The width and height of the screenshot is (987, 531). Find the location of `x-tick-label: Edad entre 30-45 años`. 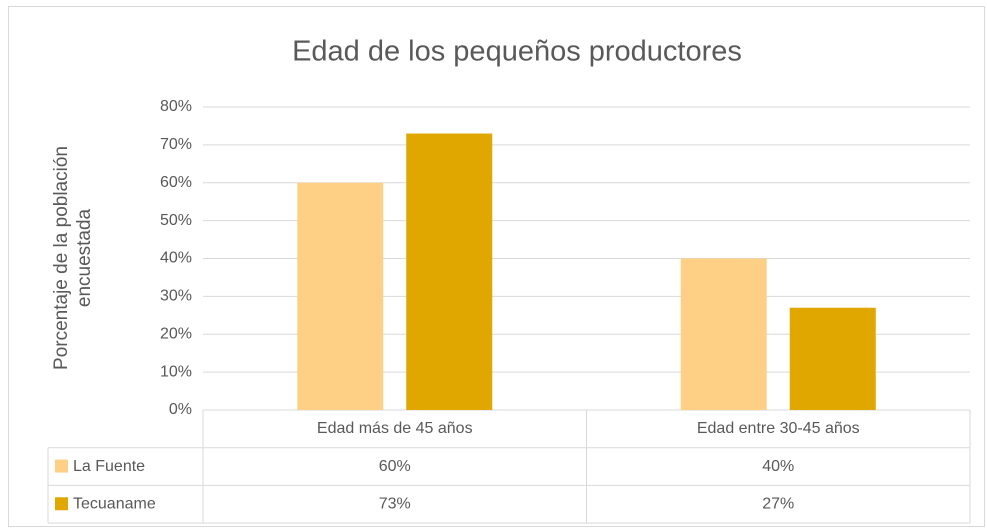

x-tick-label: Edad entre 30-45 años is located at coordinates (778, 428).